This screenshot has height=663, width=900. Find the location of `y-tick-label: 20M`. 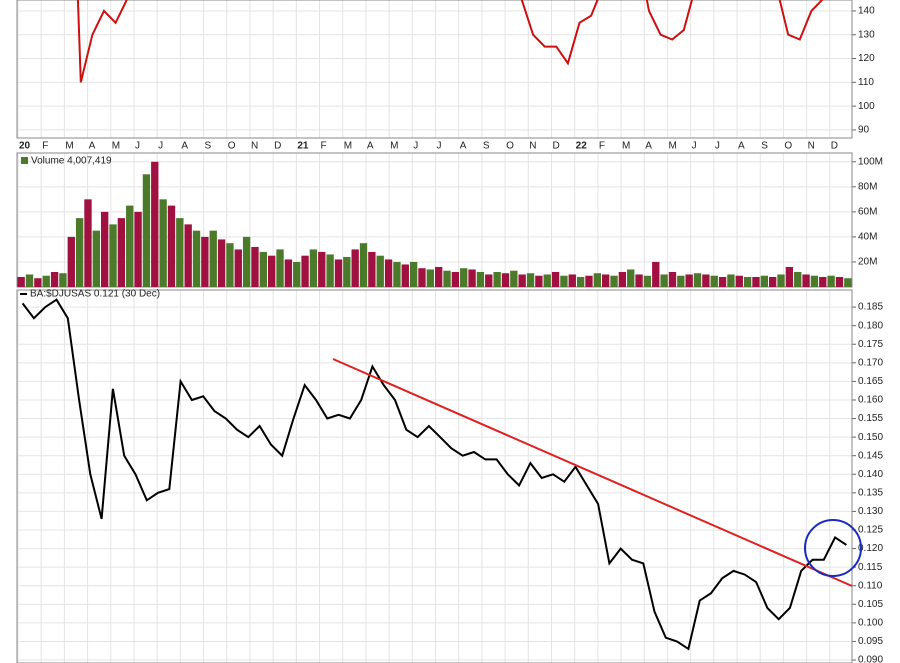

y-tick-label: 20M is located at coordinates (867, 262).